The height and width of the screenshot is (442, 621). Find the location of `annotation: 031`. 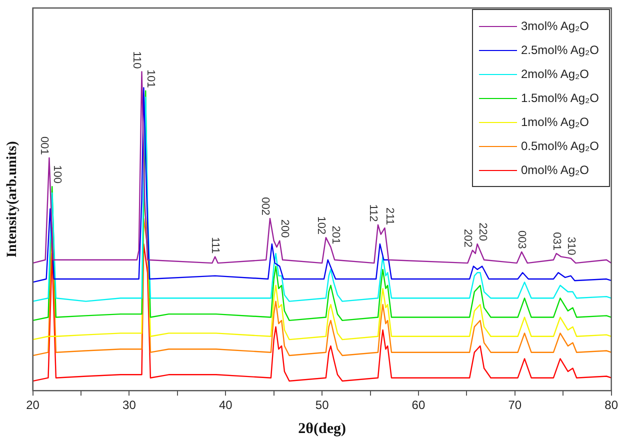

annotation: 031 is located at coordinates (556, 241).